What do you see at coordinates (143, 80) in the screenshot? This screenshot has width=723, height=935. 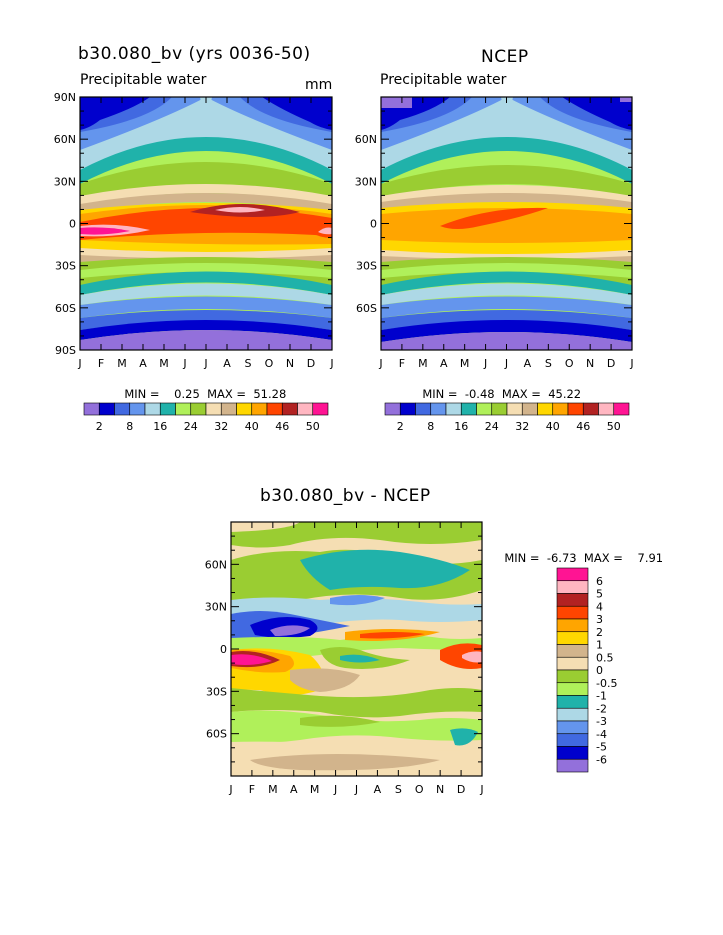 I see `panel-a-subtitle: Precipitable water` at bounding box center [143, 80].